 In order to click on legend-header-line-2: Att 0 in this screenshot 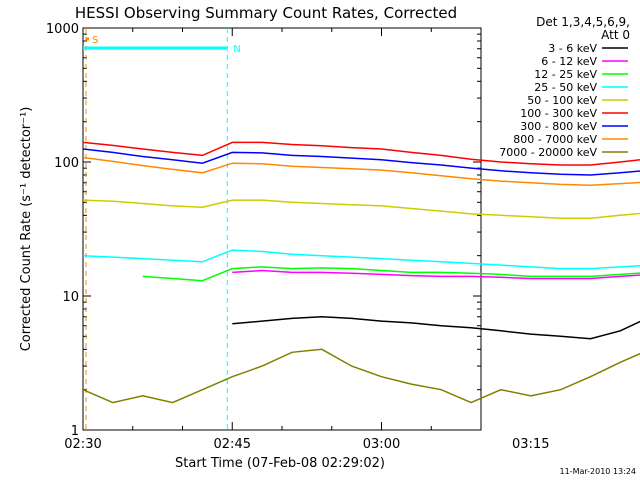, I will do `click(615, 35)`.